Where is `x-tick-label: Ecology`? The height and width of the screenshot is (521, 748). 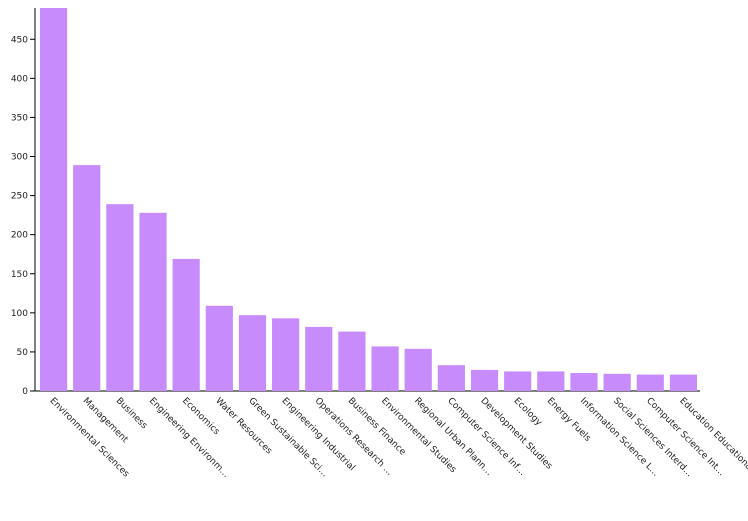 x-tick-label: Ecology is located at coordinates (528, 412).